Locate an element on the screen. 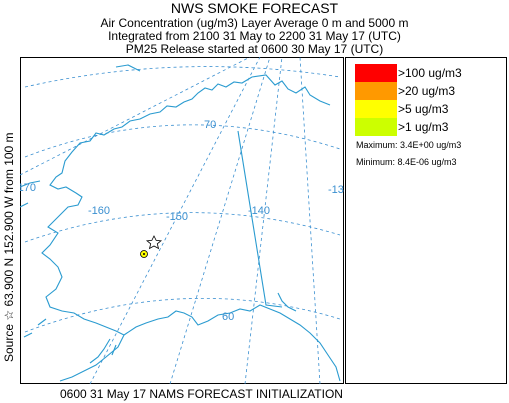 This screenshot has width=509, height=403. forecast-title: NWS SMOKE FORECAST is located at coordinates (254, 8).